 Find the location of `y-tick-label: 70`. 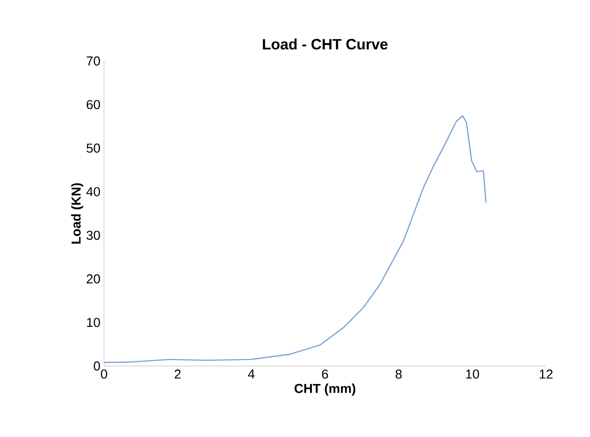

y-tick-label: 70 is located at coordinates (93, 61).